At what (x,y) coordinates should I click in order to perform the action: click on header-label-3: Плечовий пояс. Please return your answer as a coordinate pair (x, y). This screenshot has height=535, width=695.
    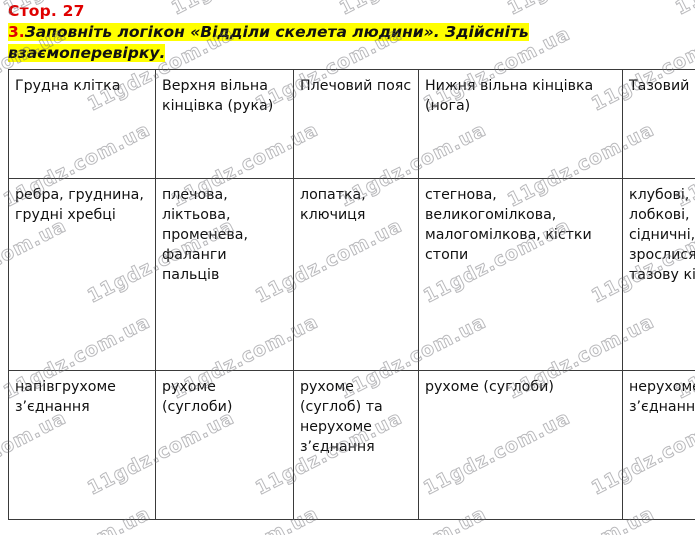
    Looking at the image, I should click on (356, 85).